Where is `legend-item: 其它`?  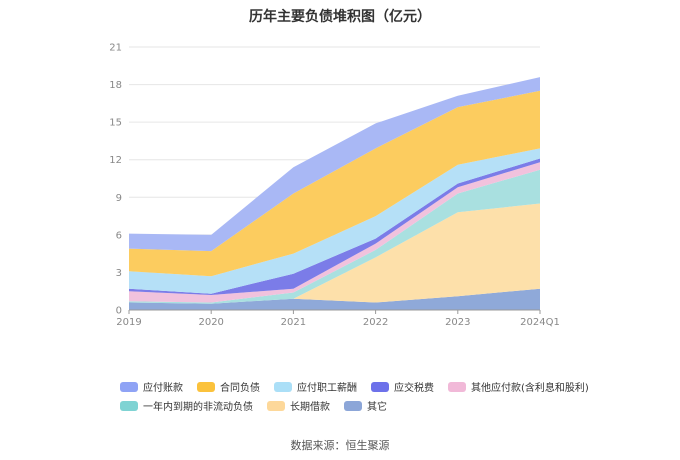 legend-item: 其它 is located at coordinates (365, 405).